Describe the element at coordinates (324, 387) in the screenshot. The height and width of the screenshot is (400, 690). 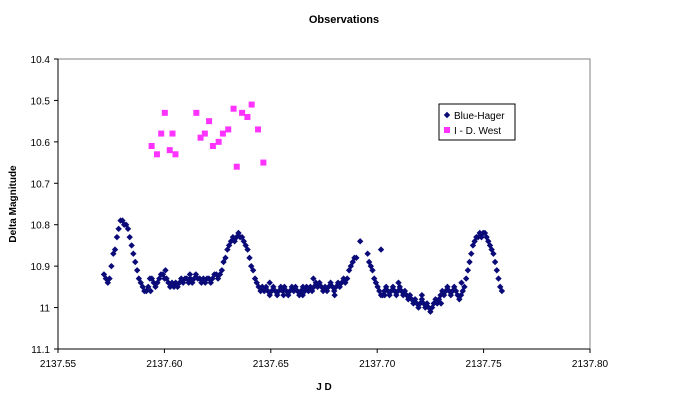
I see `x-axis-title: J D` at that location.